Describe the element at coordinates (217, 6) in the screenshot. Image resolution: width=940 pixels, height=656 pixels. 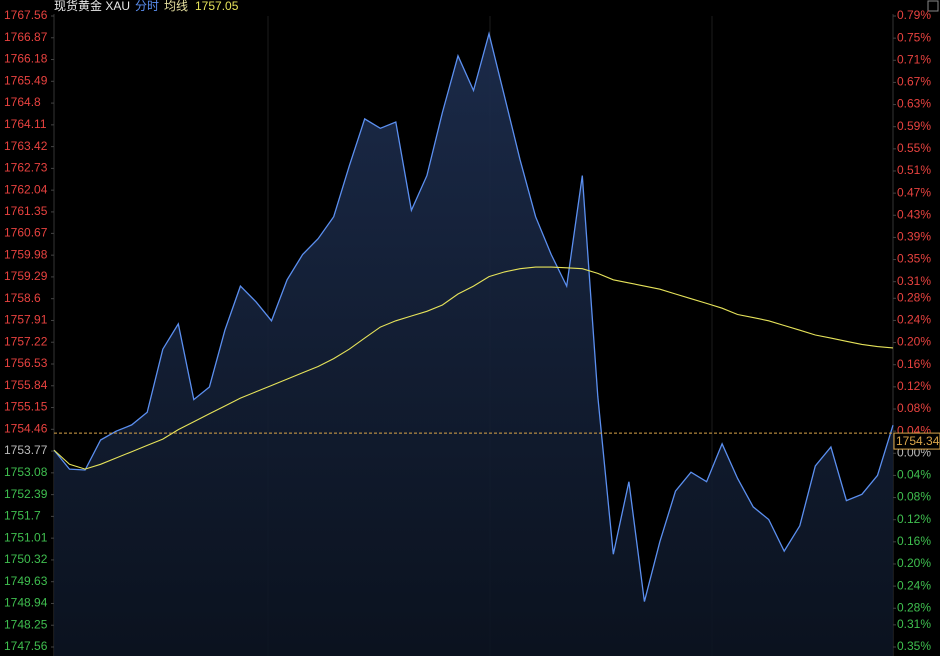
I see `header-avg-value: 1757.05` at that location.